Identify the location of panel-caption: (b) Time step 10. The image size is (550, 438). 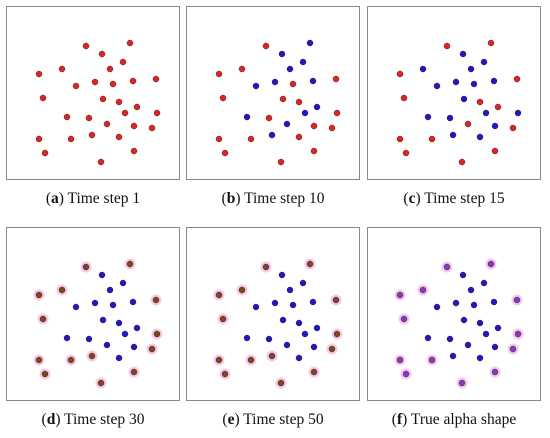
(273, 198).